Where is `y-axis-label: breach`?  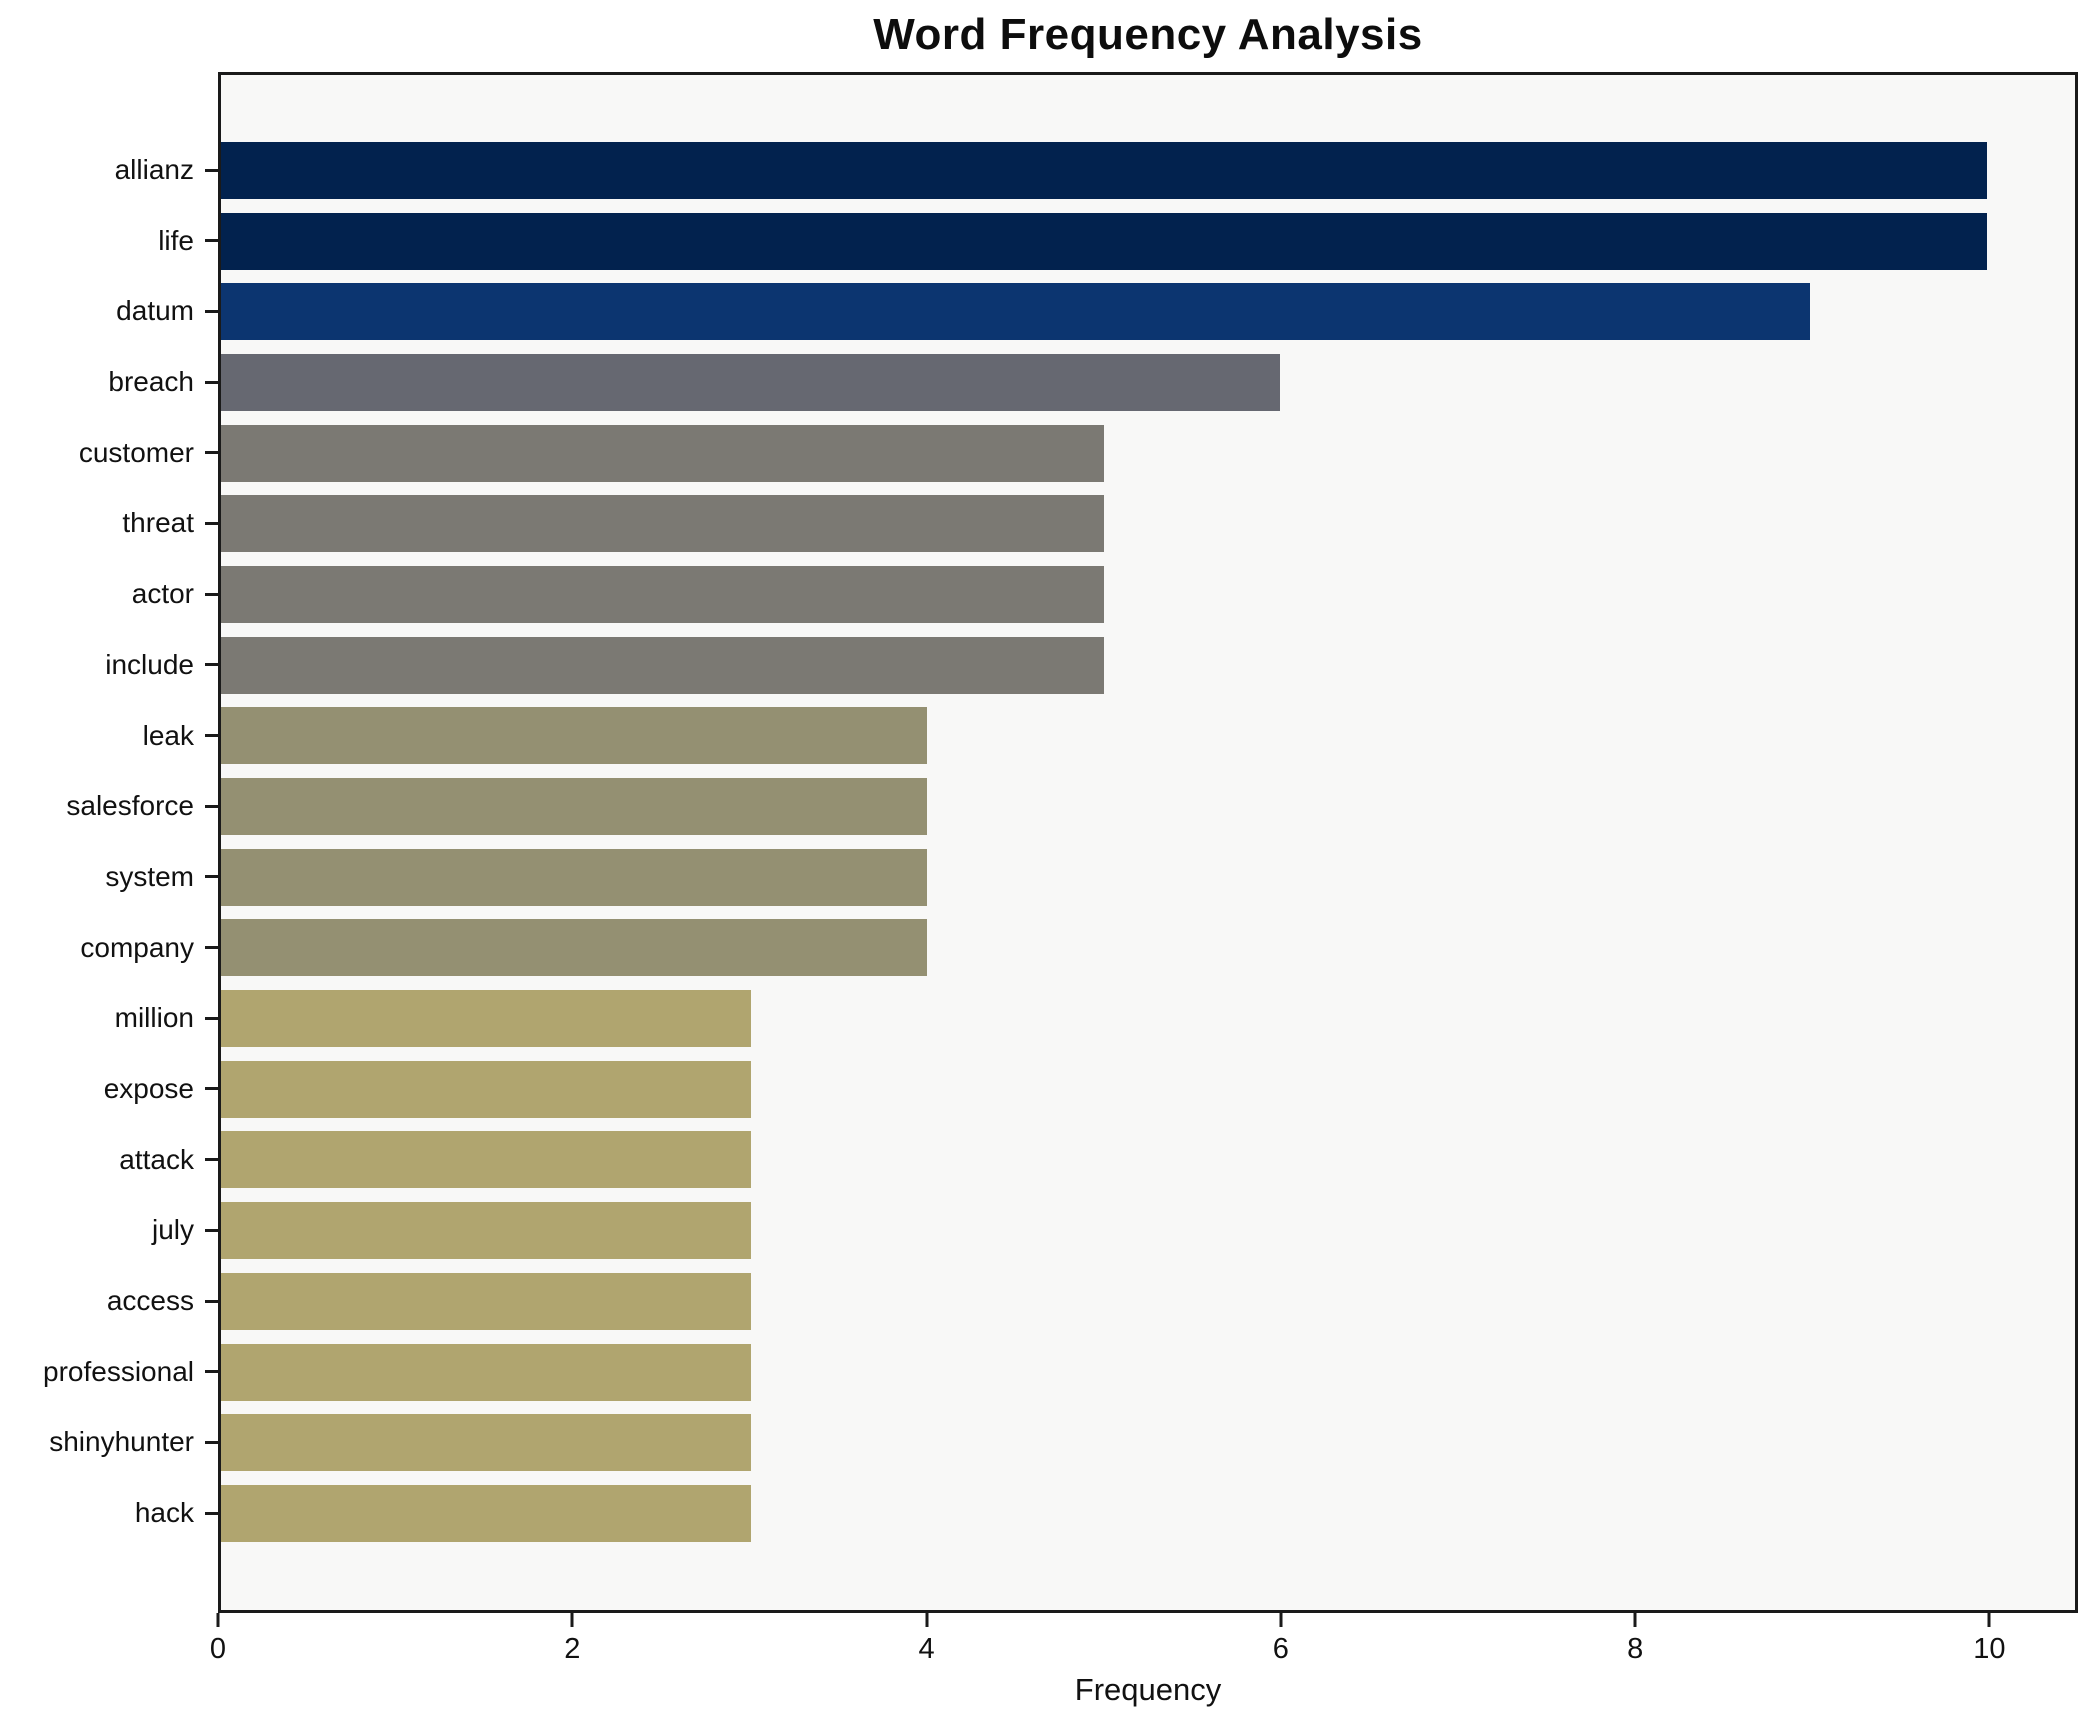 y-axis-label: breach is located at coordinates (151, 382).